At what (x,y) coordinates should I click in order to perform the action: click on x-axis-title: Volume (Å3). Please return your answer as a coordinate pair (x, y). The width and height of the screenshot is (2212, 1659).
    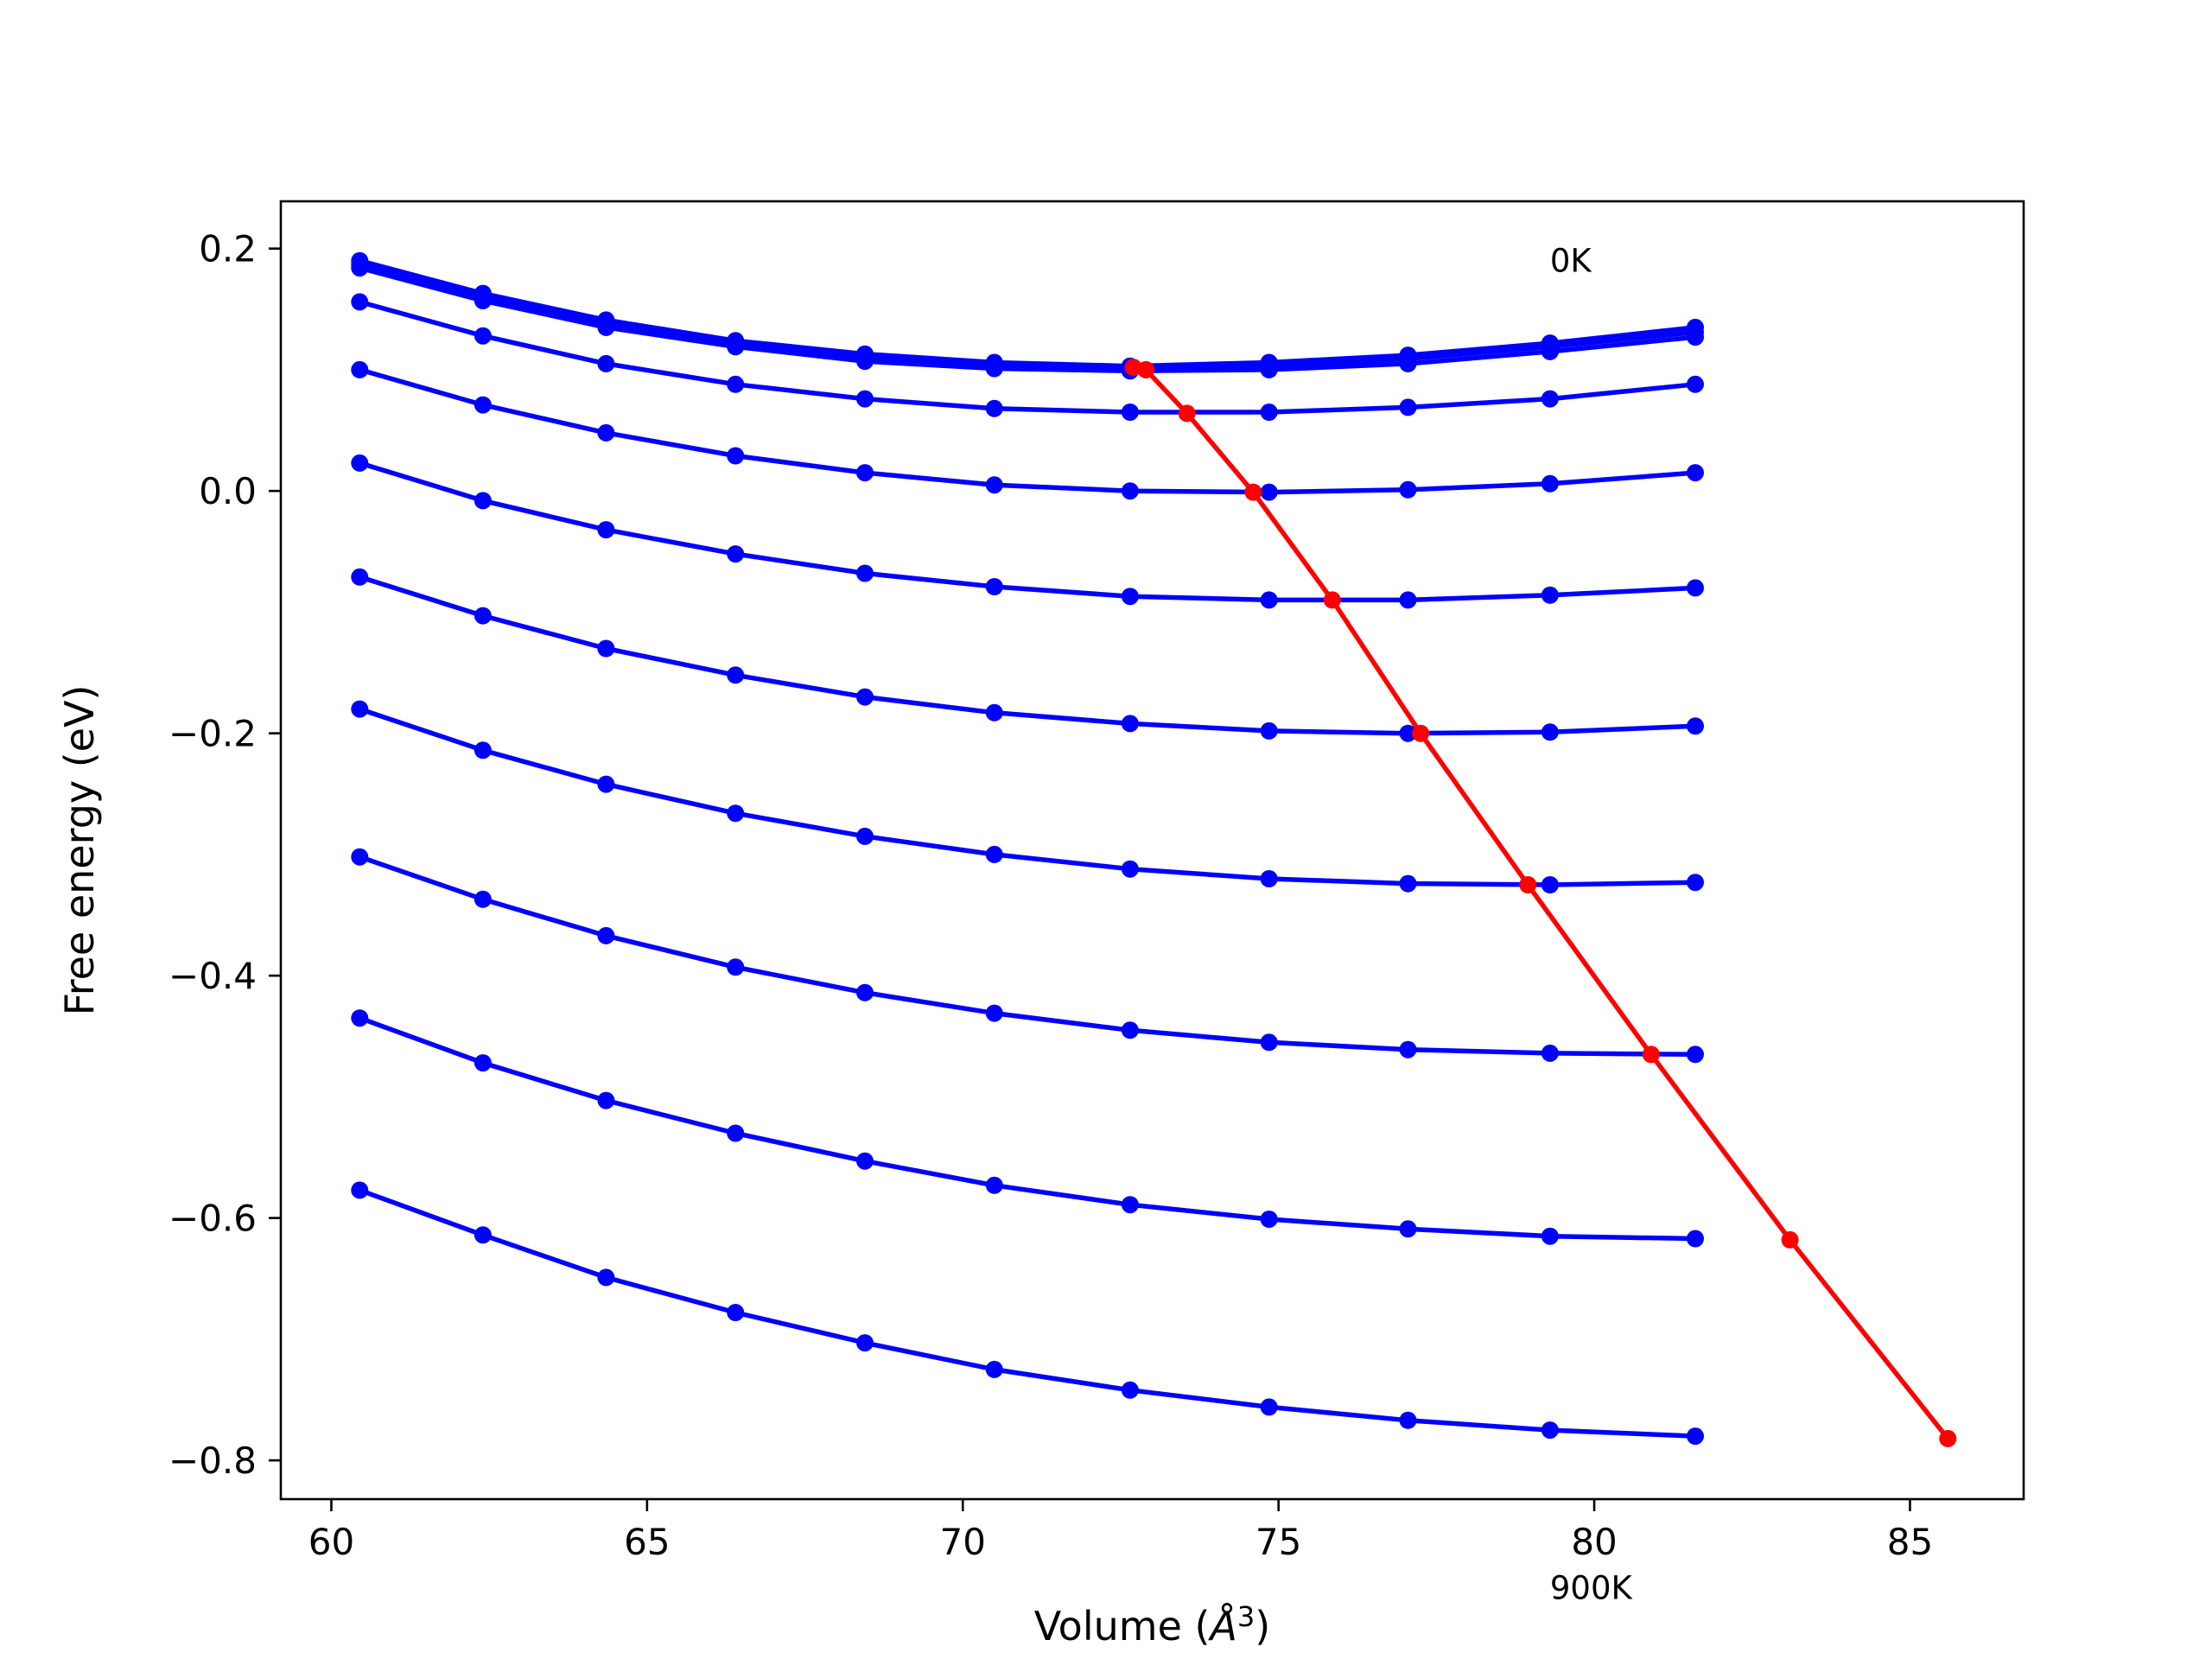
    Looking at the image, I should click on (1152, 1624).